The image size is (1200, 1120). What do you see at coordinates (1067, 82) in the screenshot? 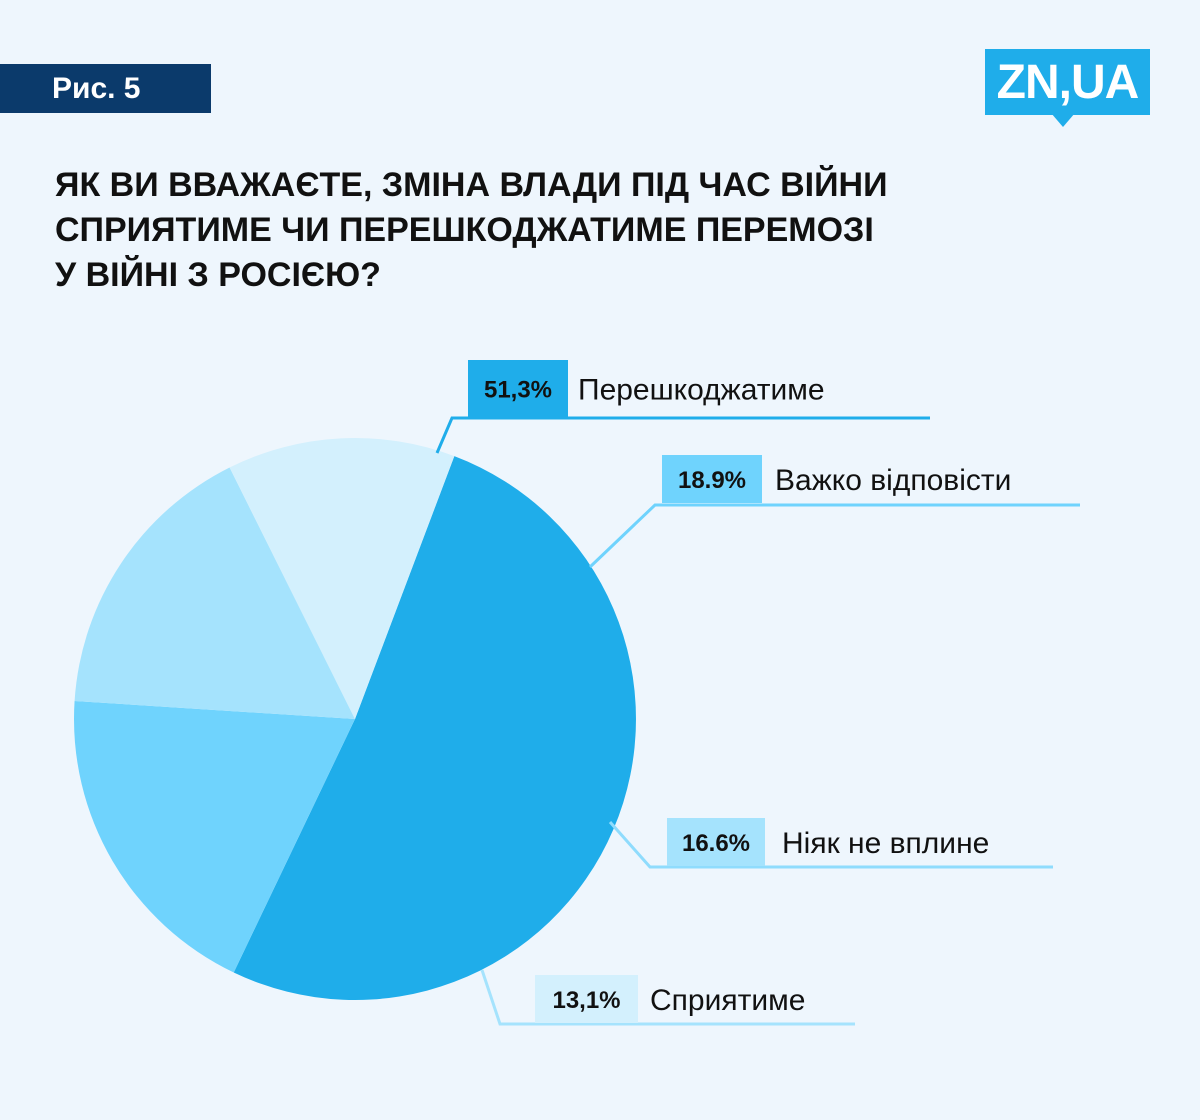
I see `logo-text: ZN,UA` at bounding box center [1067, 82].